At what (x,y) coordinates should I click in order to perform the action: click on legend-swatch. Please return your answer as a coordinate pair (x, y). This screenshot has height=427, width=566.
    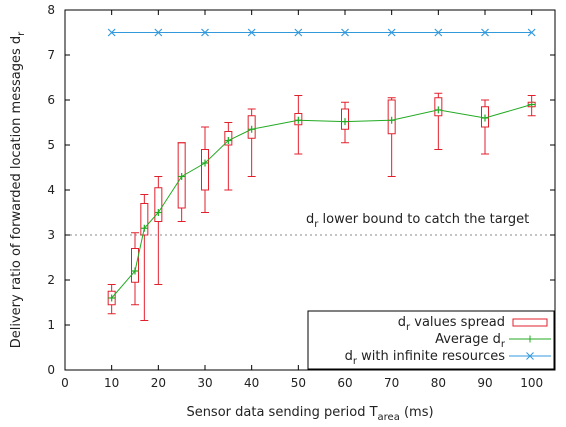
    Looking at the image, I should click on (530, 322).